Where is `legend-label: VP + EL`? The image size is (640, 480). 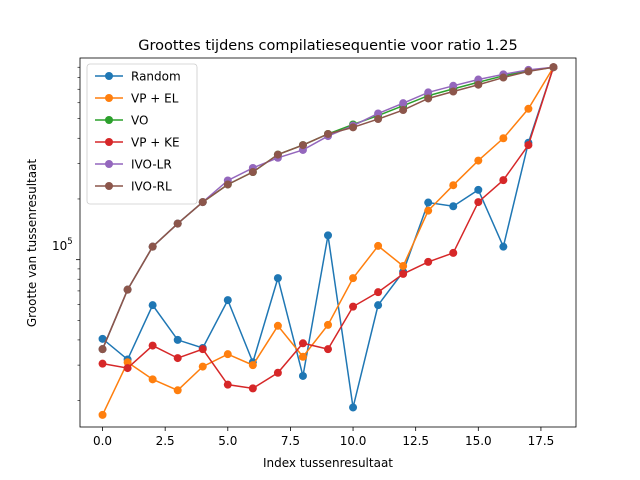
legend-label: VP + EL is located at coordinates (155, 99).